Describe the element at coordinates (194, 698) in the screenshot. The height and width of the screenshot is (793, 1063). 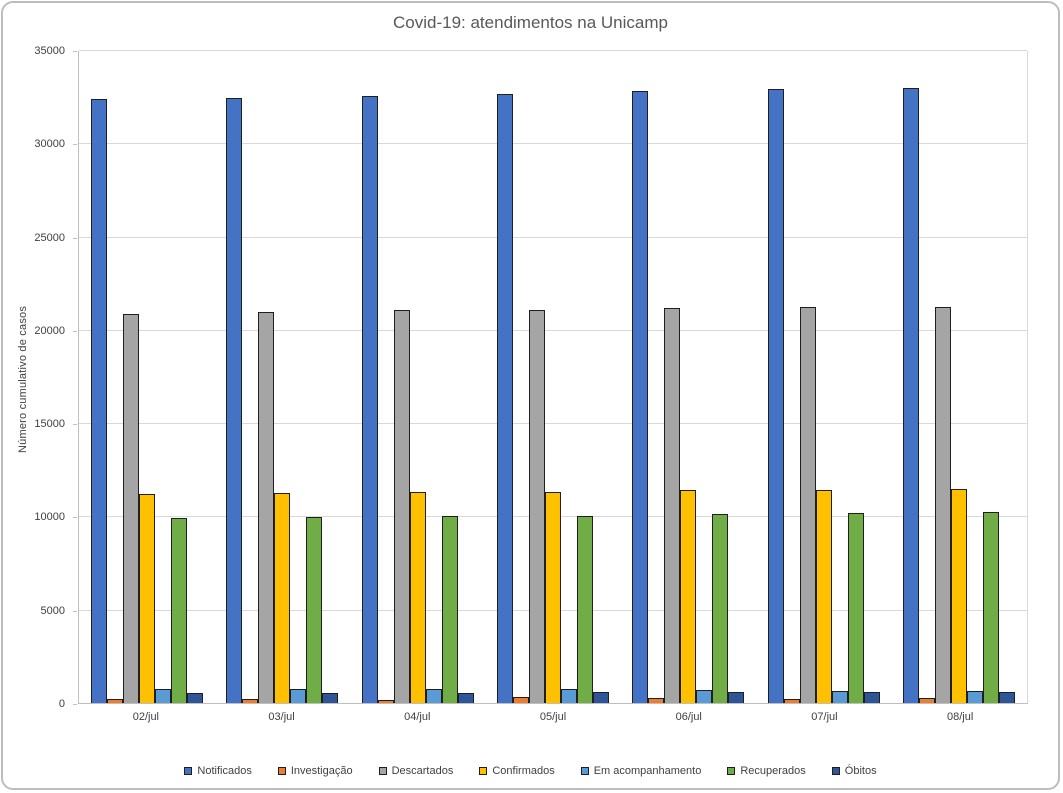
I see `bar-óbitos-02/jul` at that location.